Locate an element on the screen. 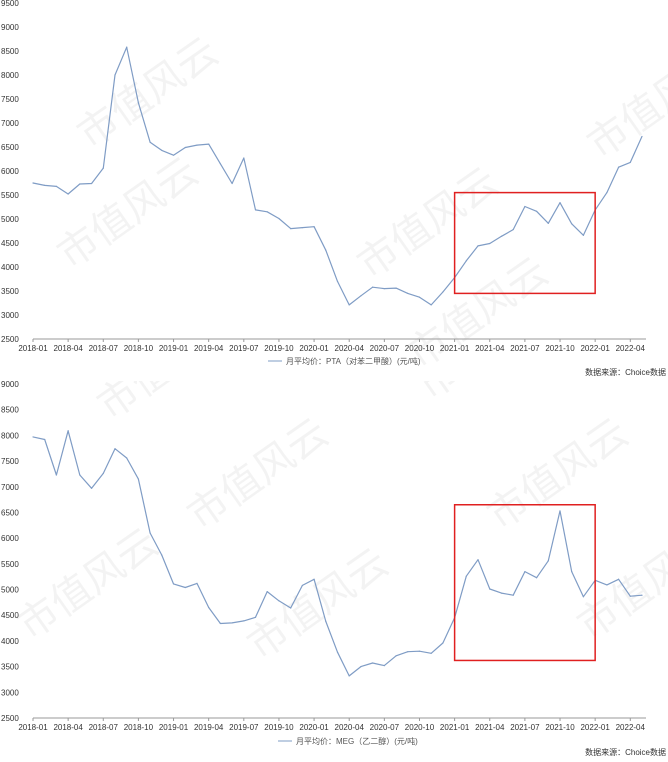  highlight-box is located at coordinates (524, 583).